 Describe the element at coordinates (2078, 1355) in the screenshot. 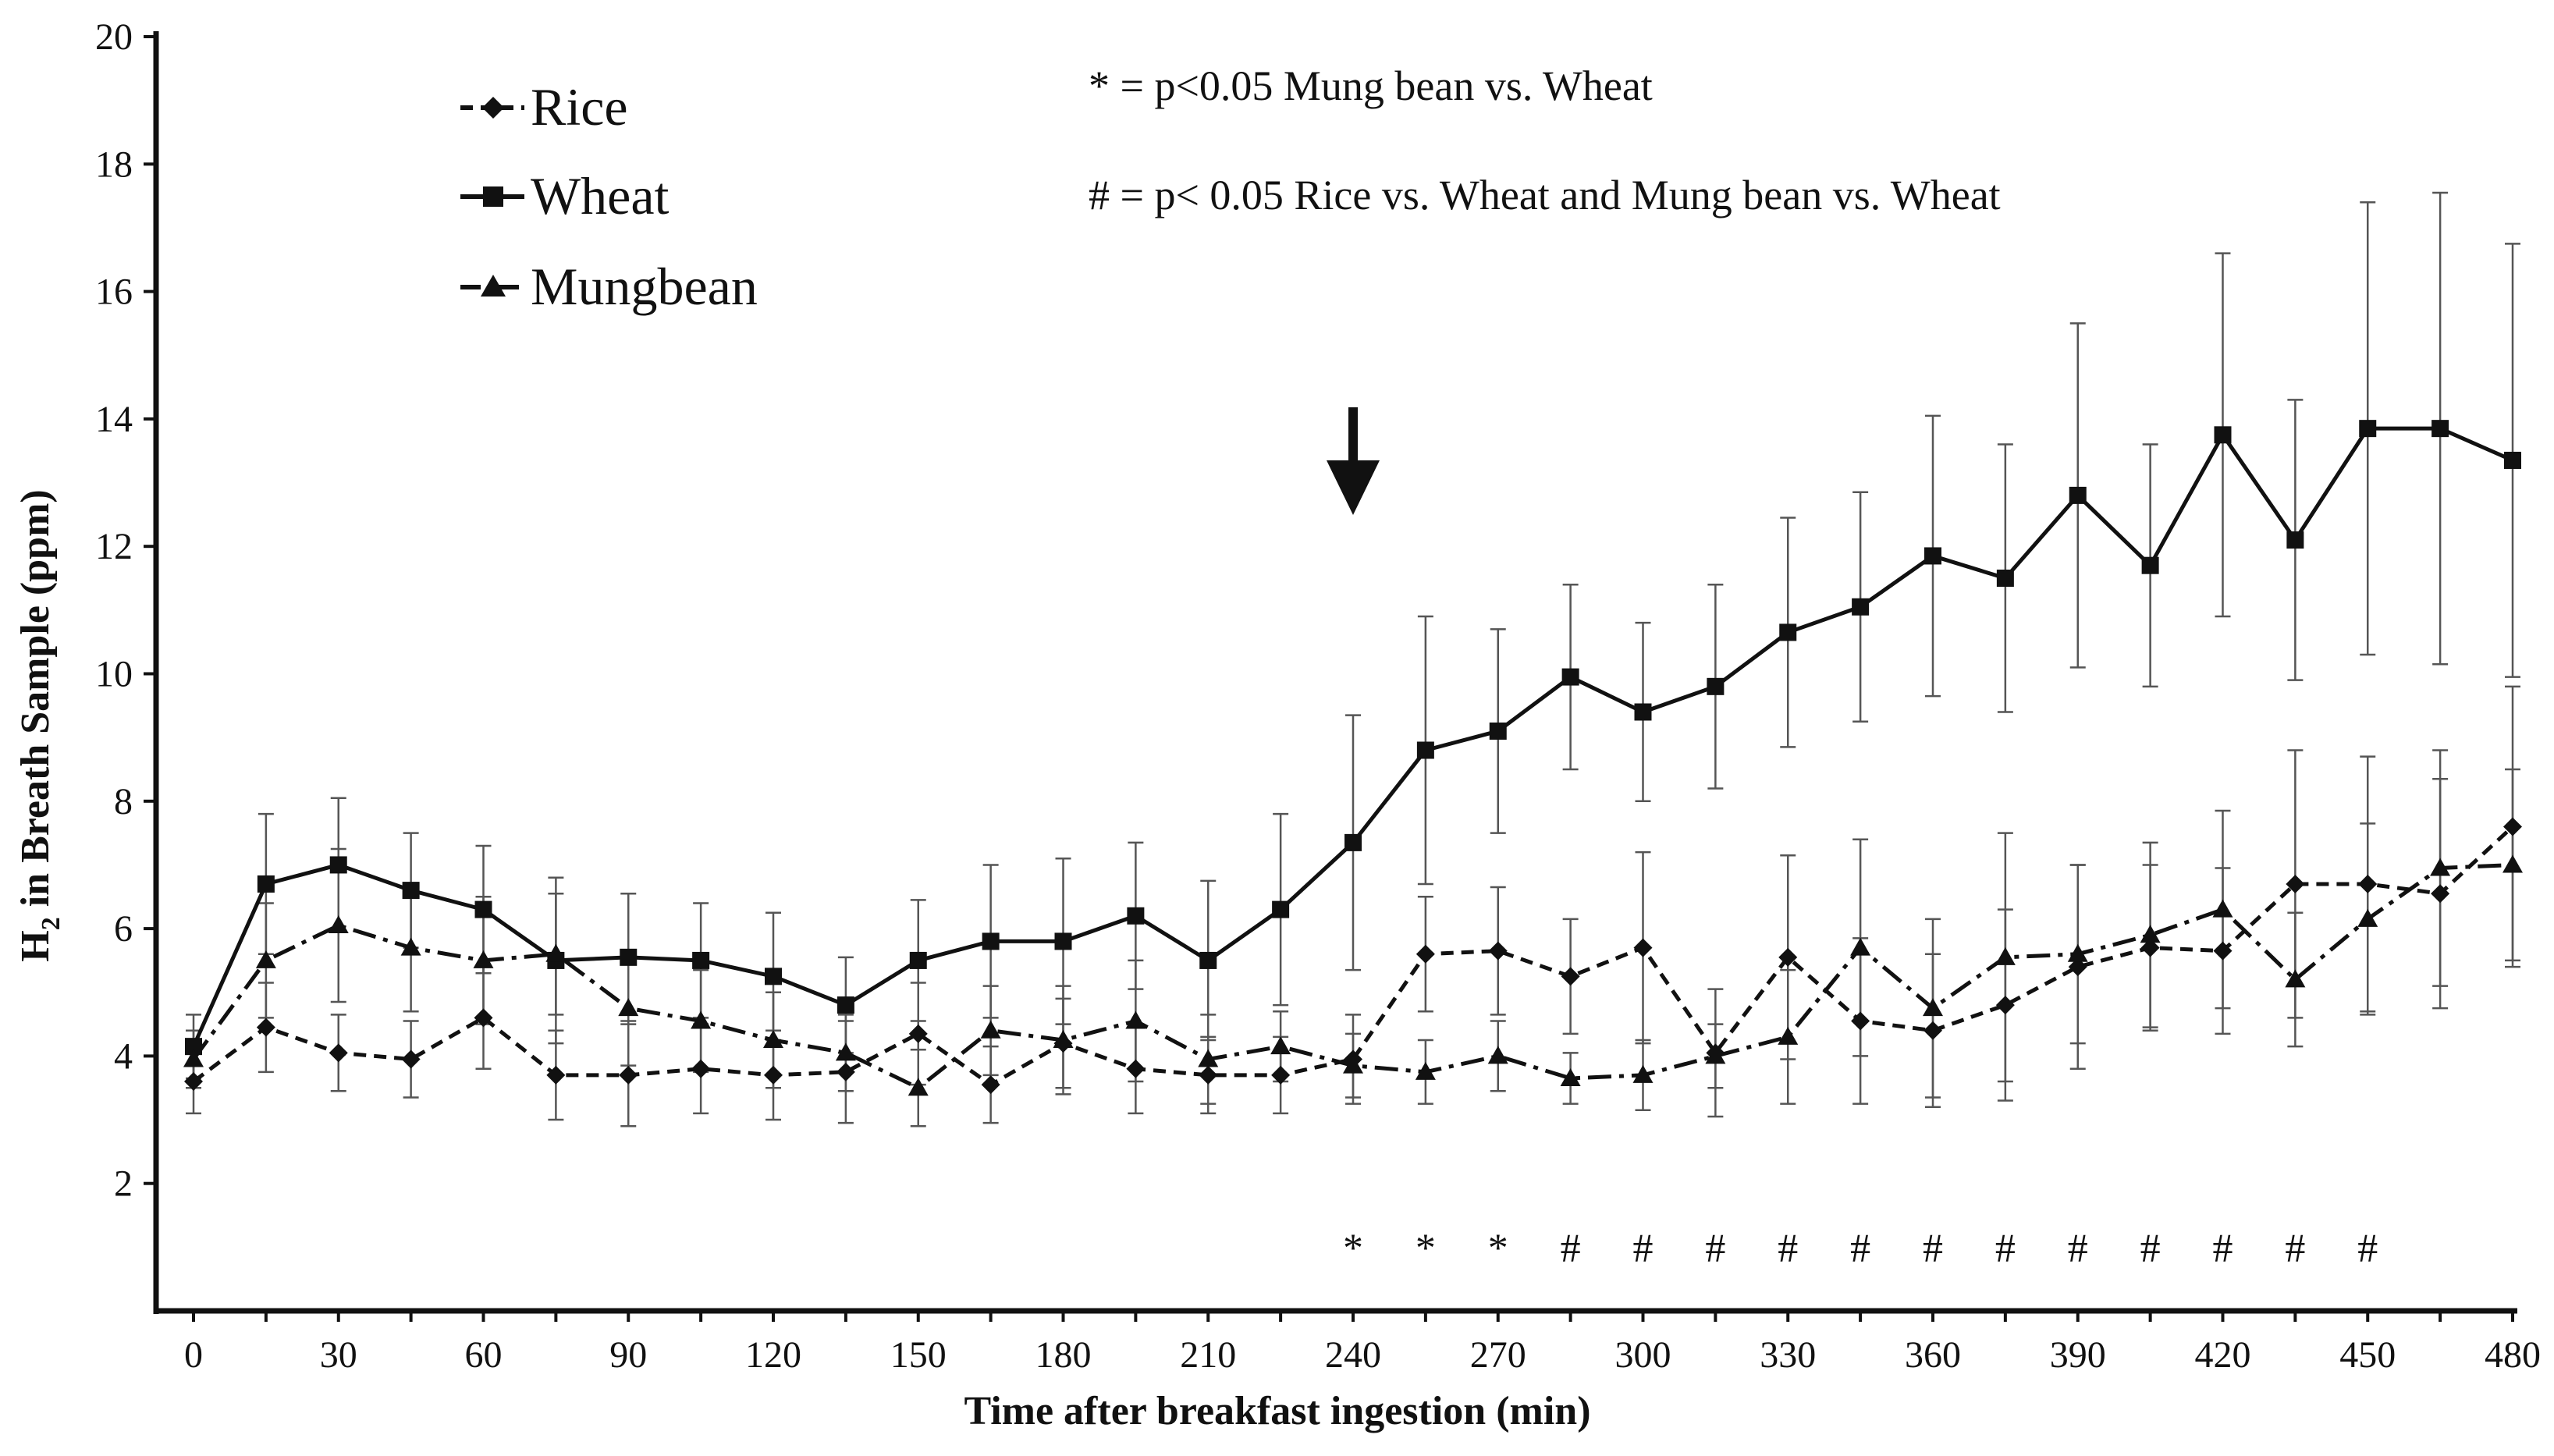

I see `x-tick-label: 390` at that location.